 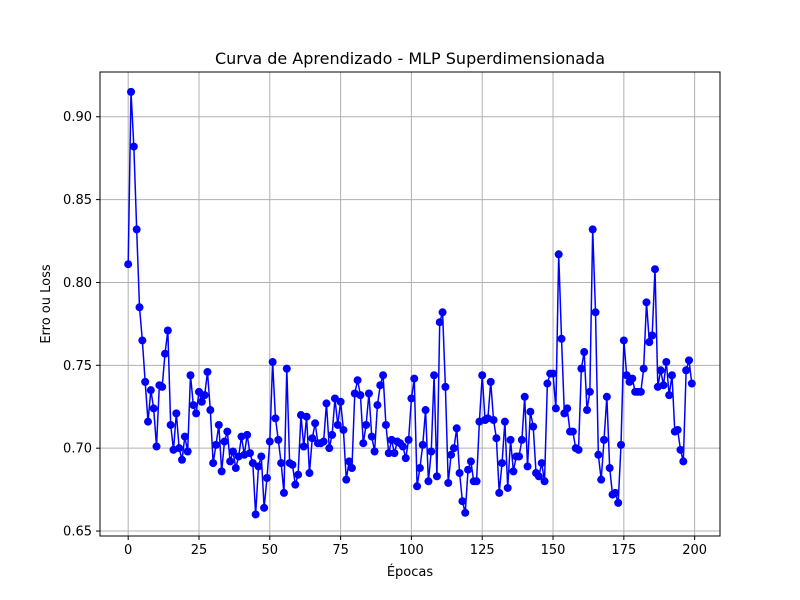 What do you see at coordinates (46, 304) in the screenshot?
I see `y-axis-title: Erro ou Loss` at bounding box center [46, 304].